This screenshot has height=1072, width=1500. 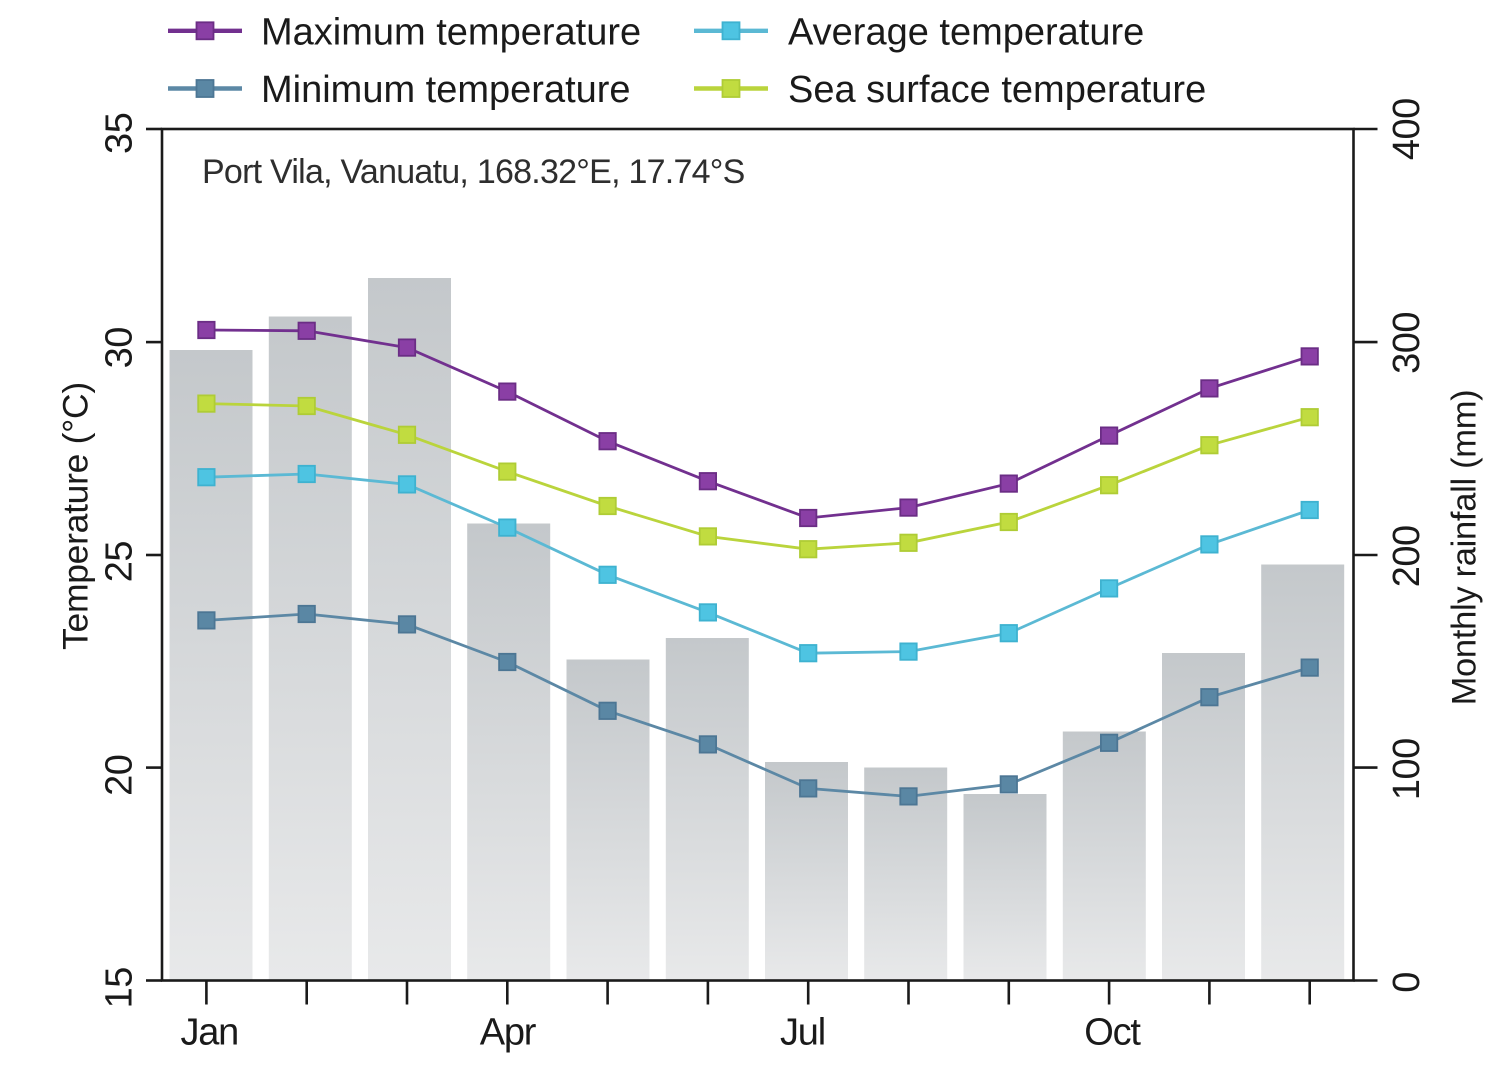 I want to click on svg-text: 100, so click(x=1407, y=769).